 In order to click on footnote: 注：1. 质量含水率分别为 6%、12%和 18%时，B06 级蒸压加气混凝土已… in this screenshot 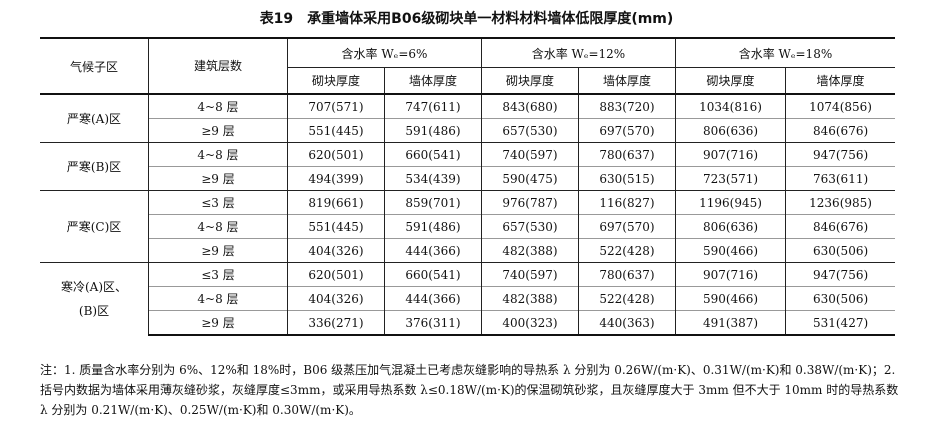, I will do `click(469, 390)`.